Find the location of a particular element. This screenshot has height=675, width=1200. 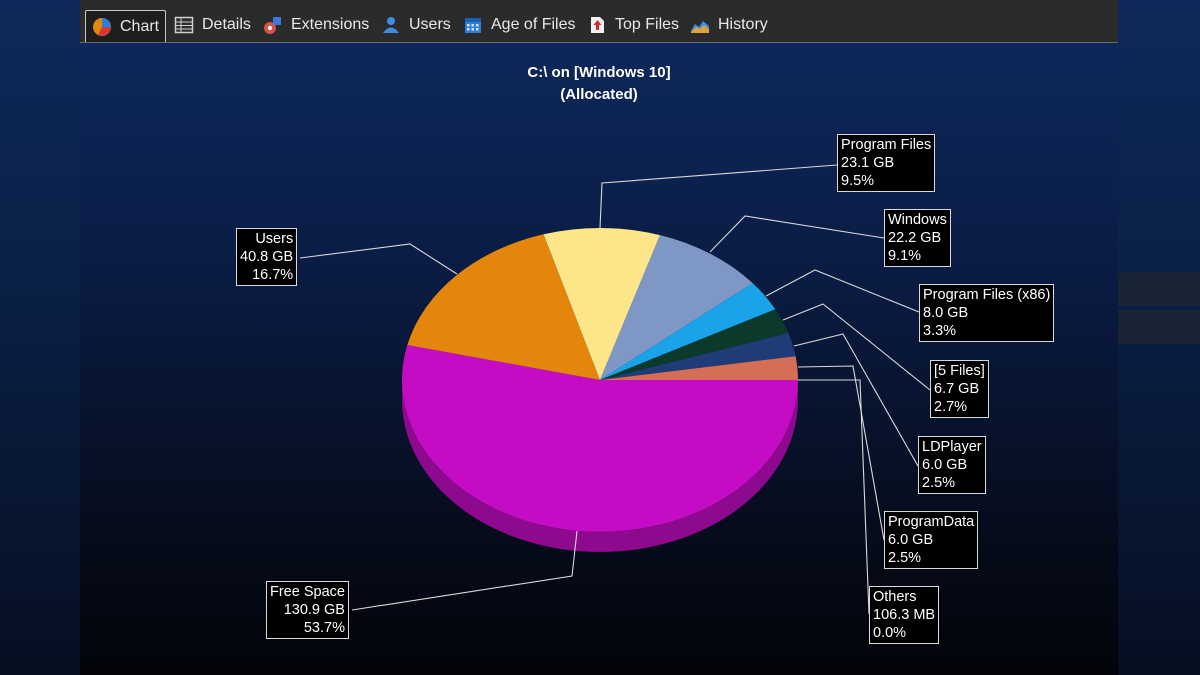

tab-history: History is located at coordinates (729, 25).